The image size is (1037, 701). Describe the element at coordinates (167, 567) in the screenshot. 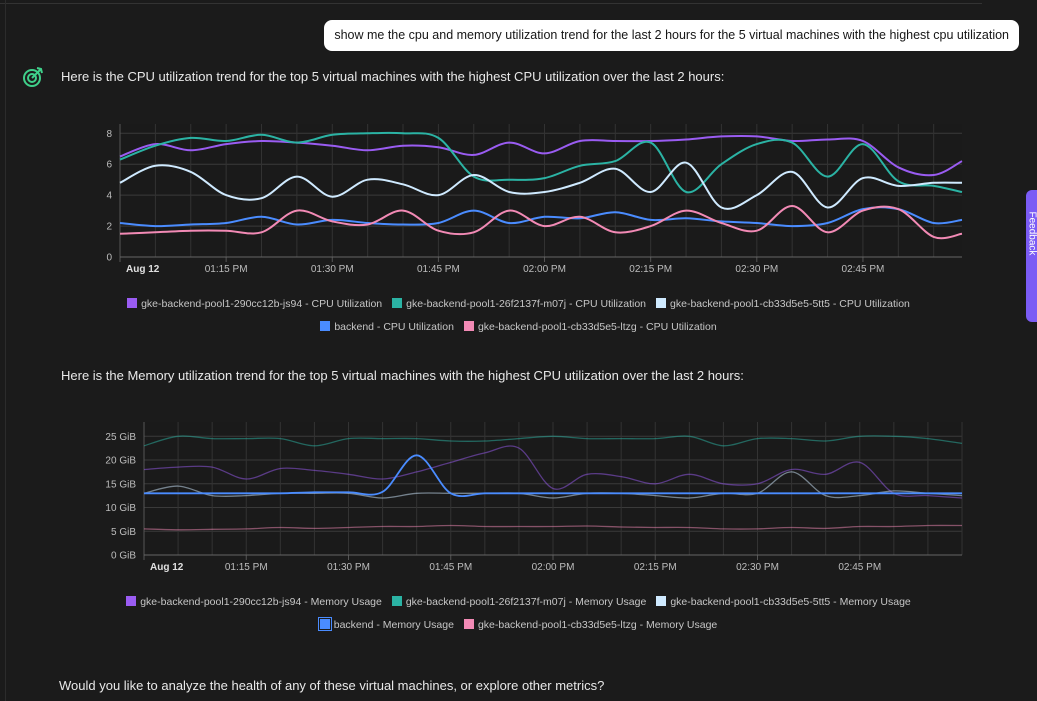

I see `memory-x-tick-label: Aug 12` at that location.